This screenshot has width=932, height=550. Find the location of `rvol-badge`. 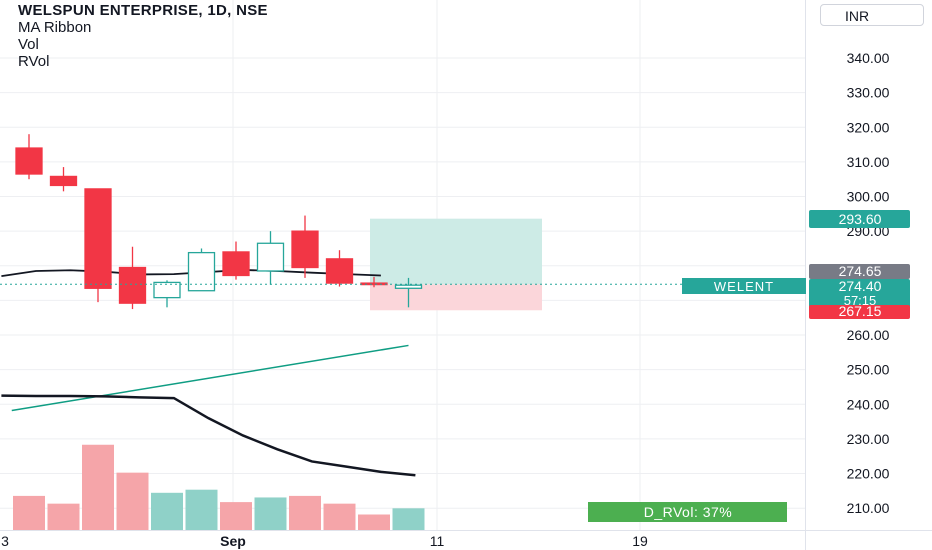

rvol-badge is located at coordinates (687, 512).